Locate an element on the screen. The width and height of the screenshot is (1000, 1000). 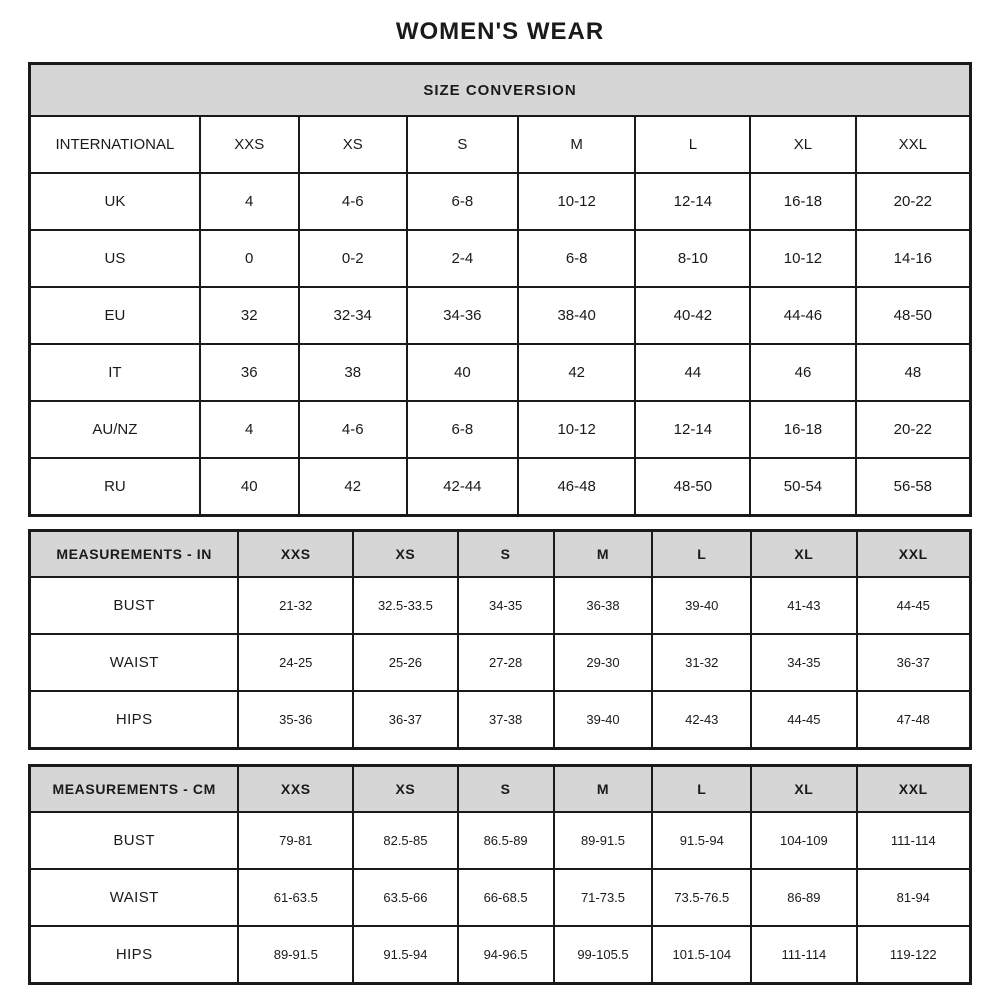
cell: 12-14 is located at coordinates (693, 429).